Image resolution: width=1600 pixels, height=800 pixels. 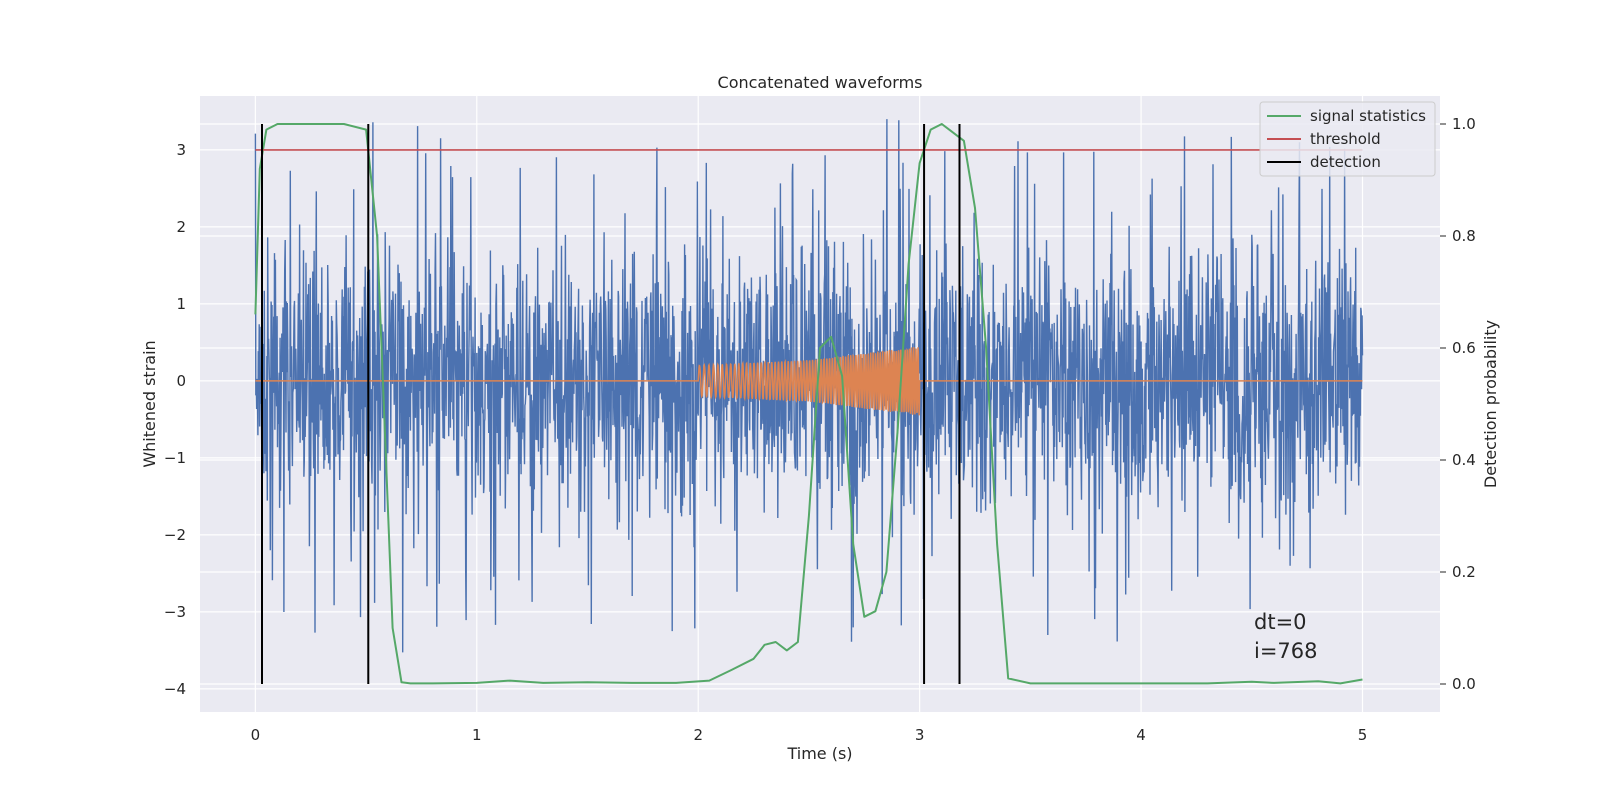 What do you see at coordinates (1280, 622) in the screenshot?
I see `annotation-dt: dt=0` at bounding box center [1280, 622].